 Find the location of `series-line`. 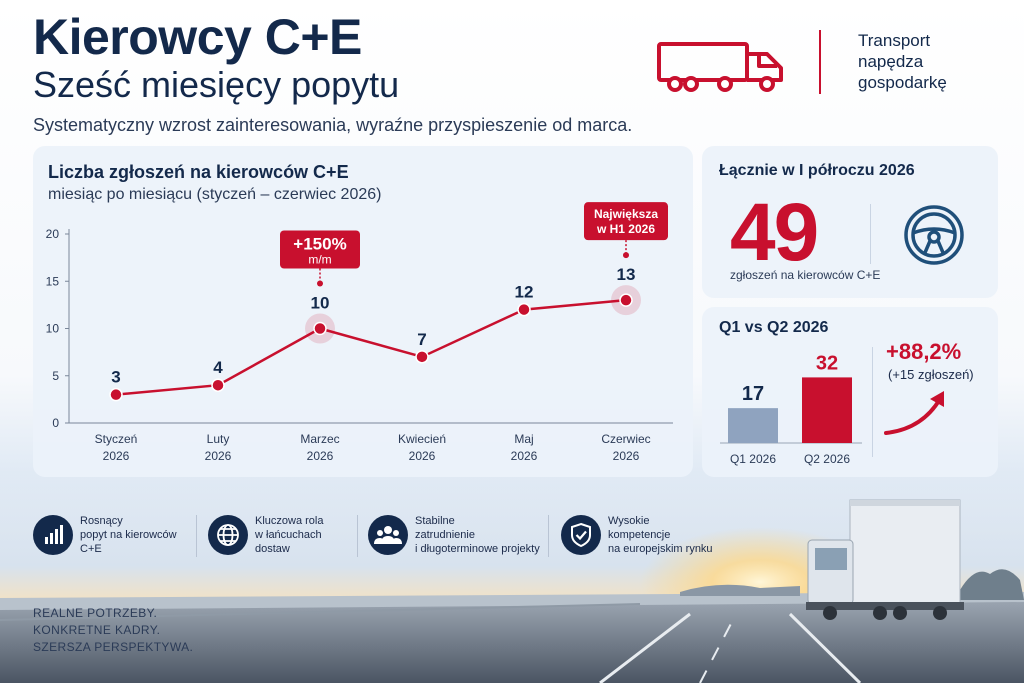

series-line is located at coordinates (371, 347).